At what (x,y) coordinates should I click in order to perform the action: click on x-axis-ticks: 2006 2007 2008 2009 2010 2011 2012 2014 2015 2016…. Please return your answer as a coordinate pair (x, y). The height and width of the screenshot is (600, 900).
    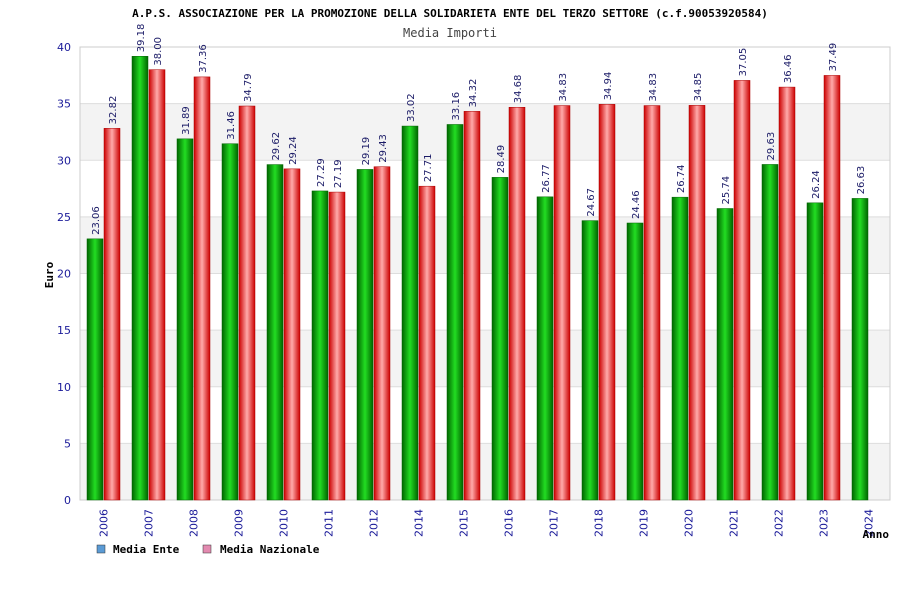
    Looking at the image, I should click on (487, 523).